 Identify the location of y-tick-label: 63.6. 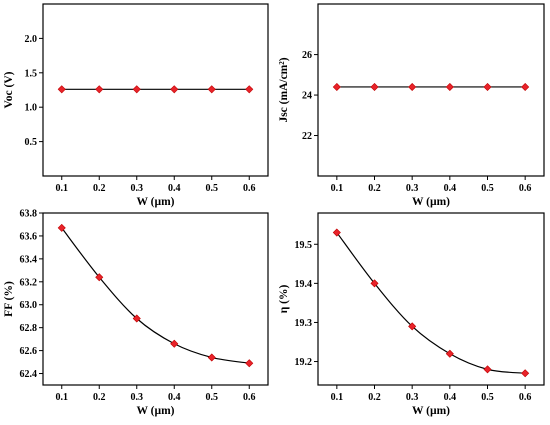
(29, 236).